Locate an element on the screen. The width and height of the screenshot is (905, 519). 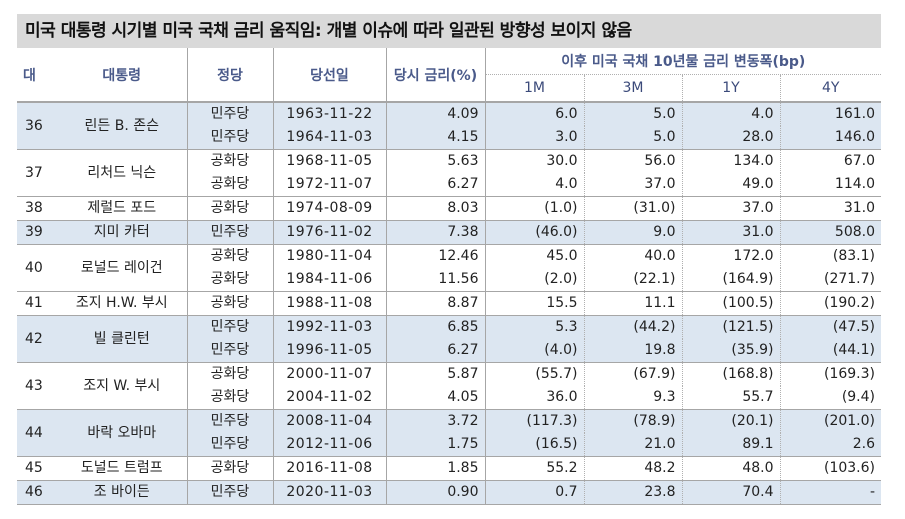
cell-election-date: 1976-11-02 is located at coordinates (330, 232).